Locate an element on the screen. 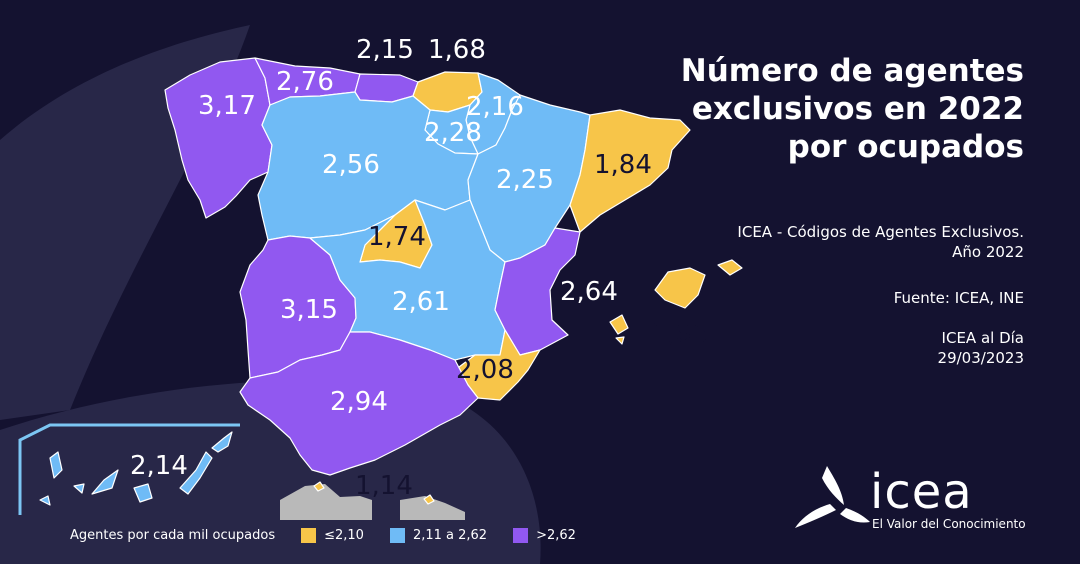 Image resolution: width=1080 pixels, height=564 pixels. icea-logo-icon is located at coordinates (832, 497).